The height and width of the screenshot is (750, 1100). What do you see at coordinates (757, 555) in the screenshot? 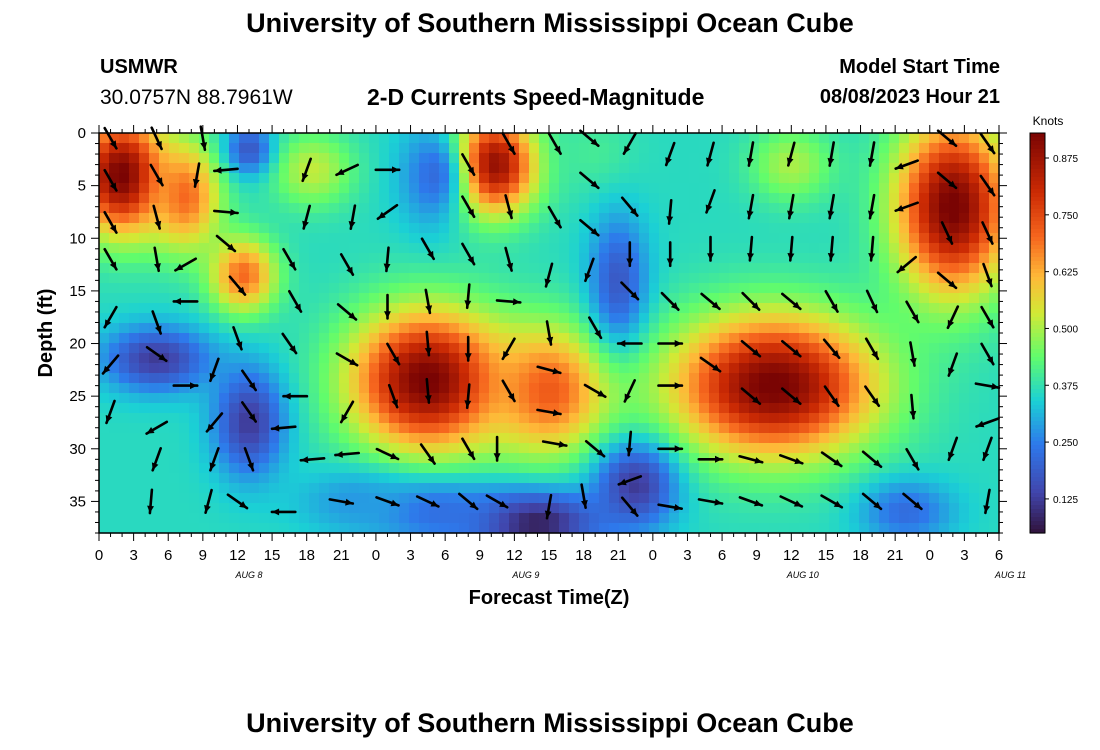
I see `x-tick-label: 9` at bounding box center [757, 555].